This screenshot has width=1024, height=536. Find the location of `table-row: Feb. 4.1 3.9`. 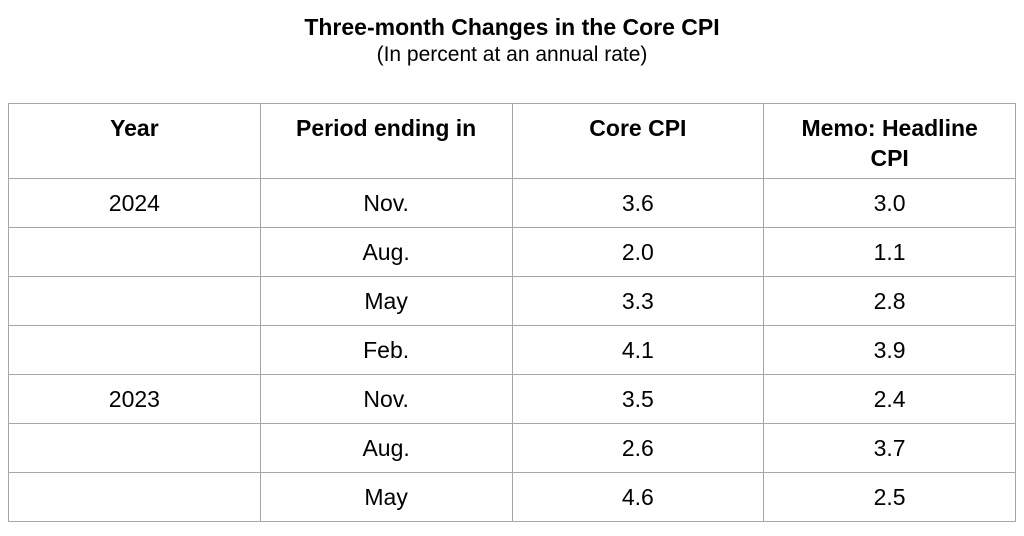

table-row: Feb. 4.1 3.9 is located at coordinates (512, 350).